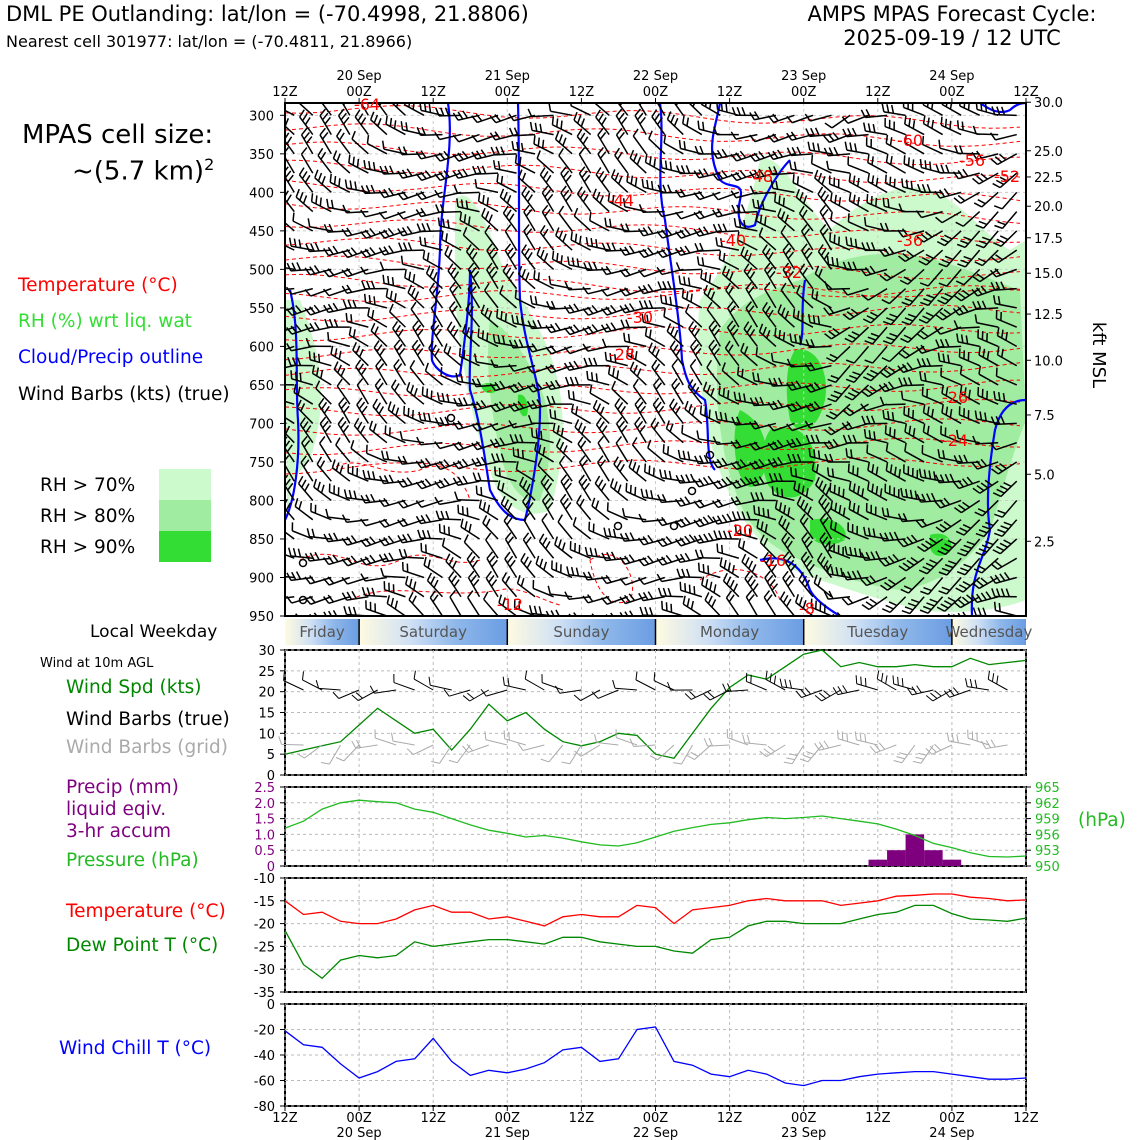 Image resolution: width=1140 pixels, height=1140 pixels. I want to click on cloud-outline-line, so click(998, 507).